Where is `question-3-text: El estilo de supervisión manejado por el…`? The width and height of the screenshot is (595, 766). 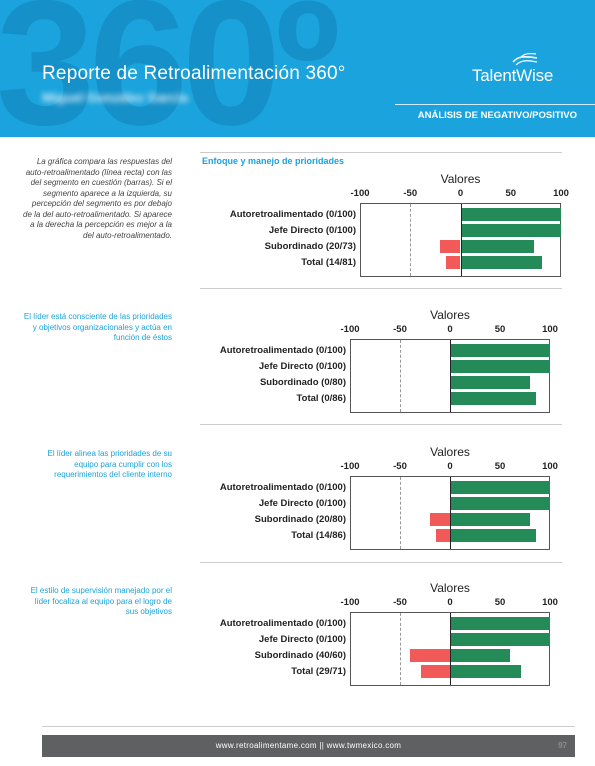
question-3-text: El estilo de supervisión manejado por el… is located at coordinates (101, 601).